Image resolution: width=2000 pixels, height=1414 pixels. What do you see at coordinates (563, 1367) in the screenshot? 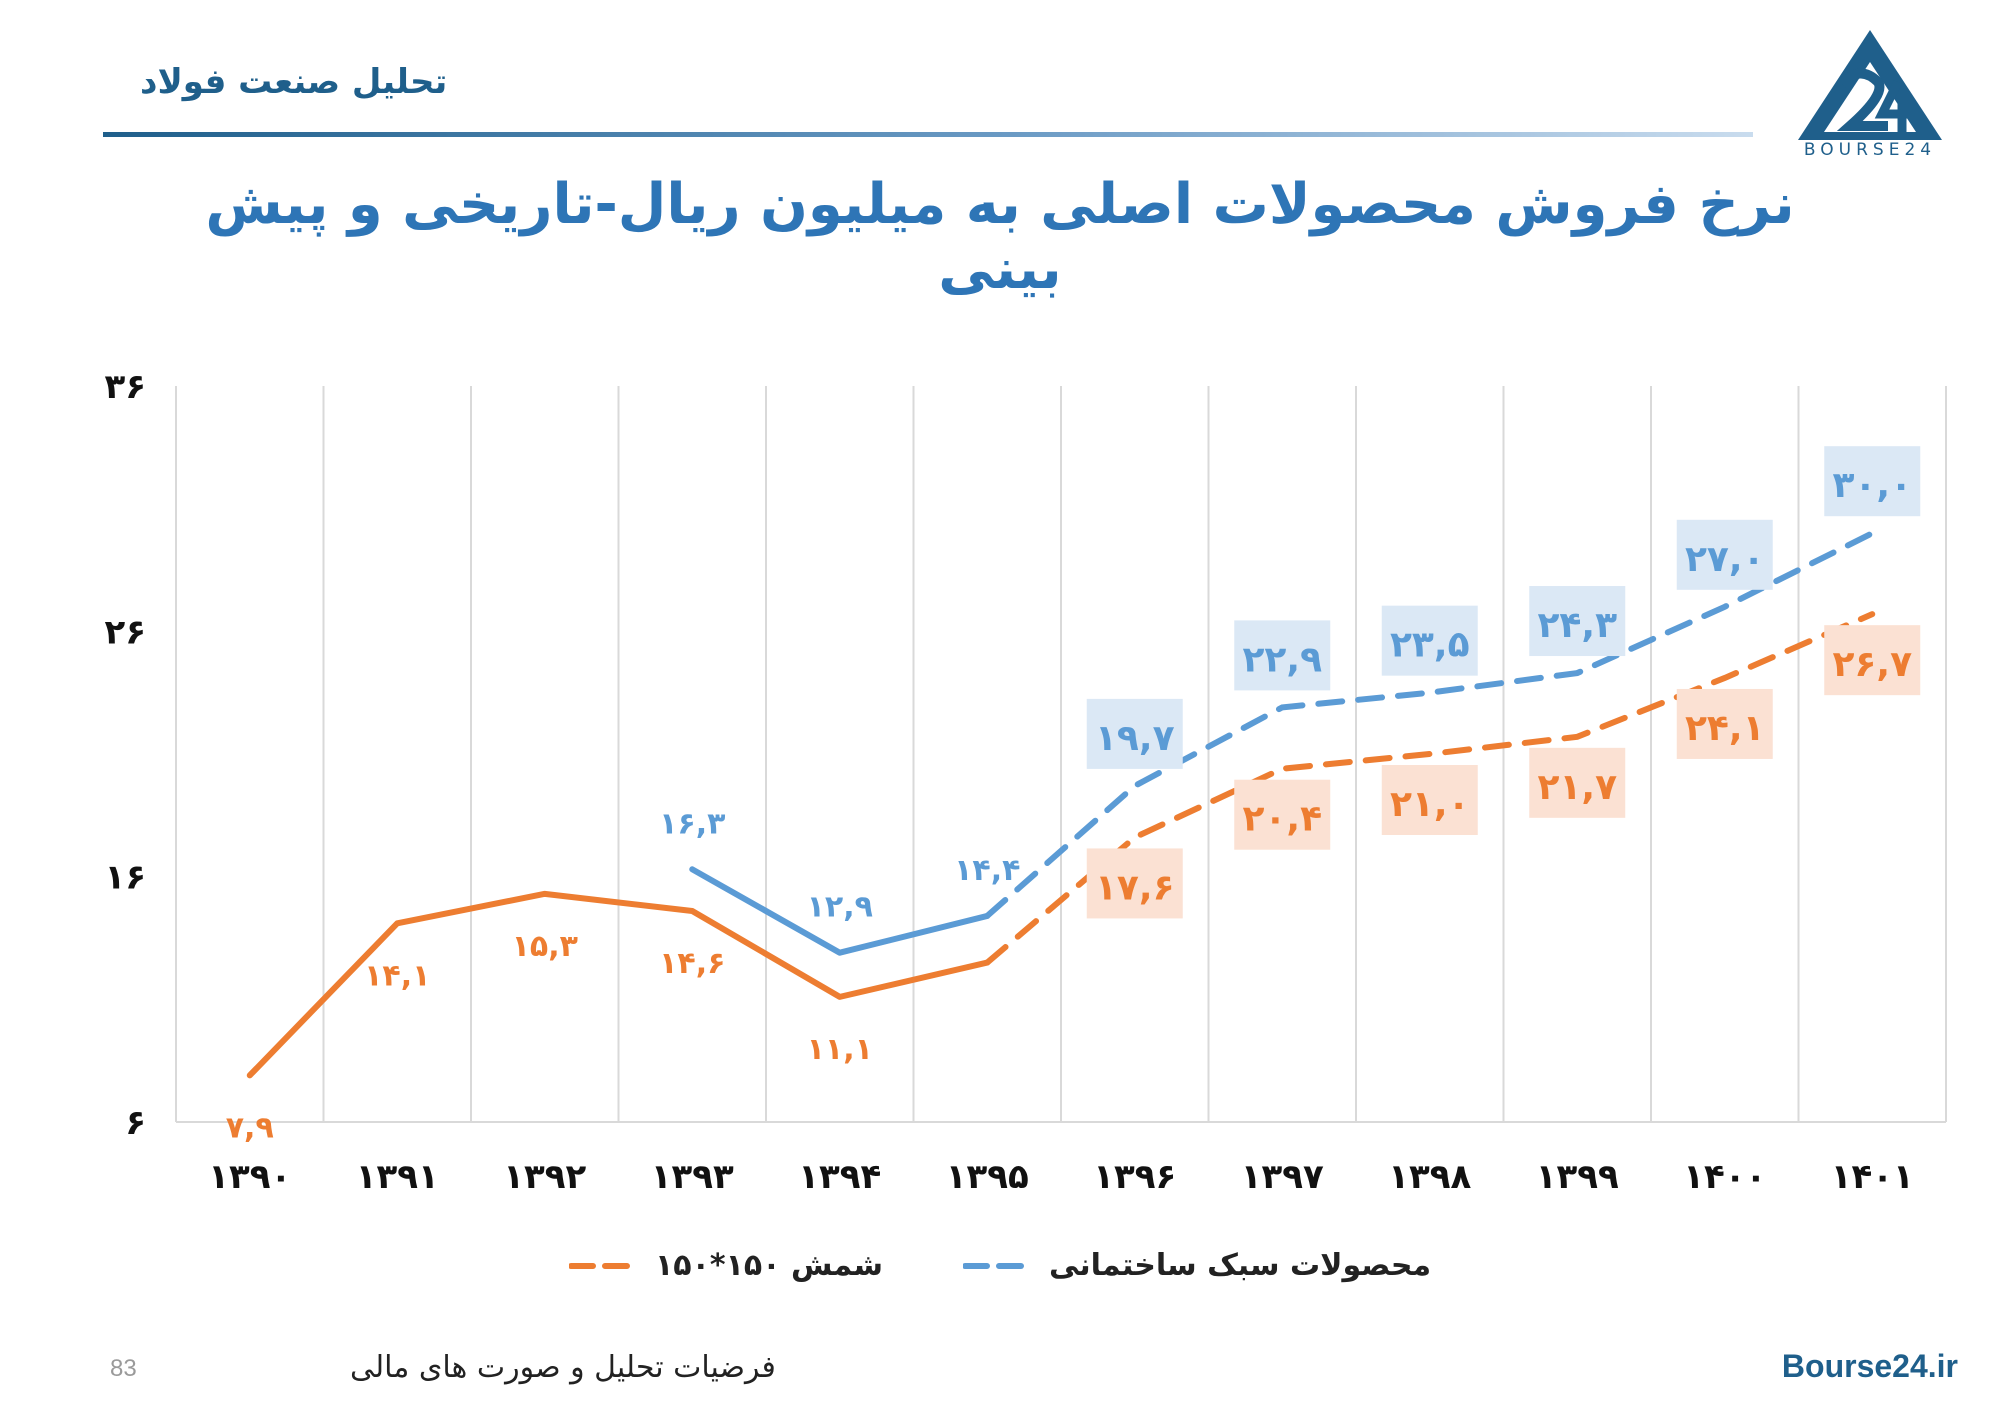
I see `footer-caption: فرضیات تحلیل و صورت های مالی` at bounding box center [563, 1367].